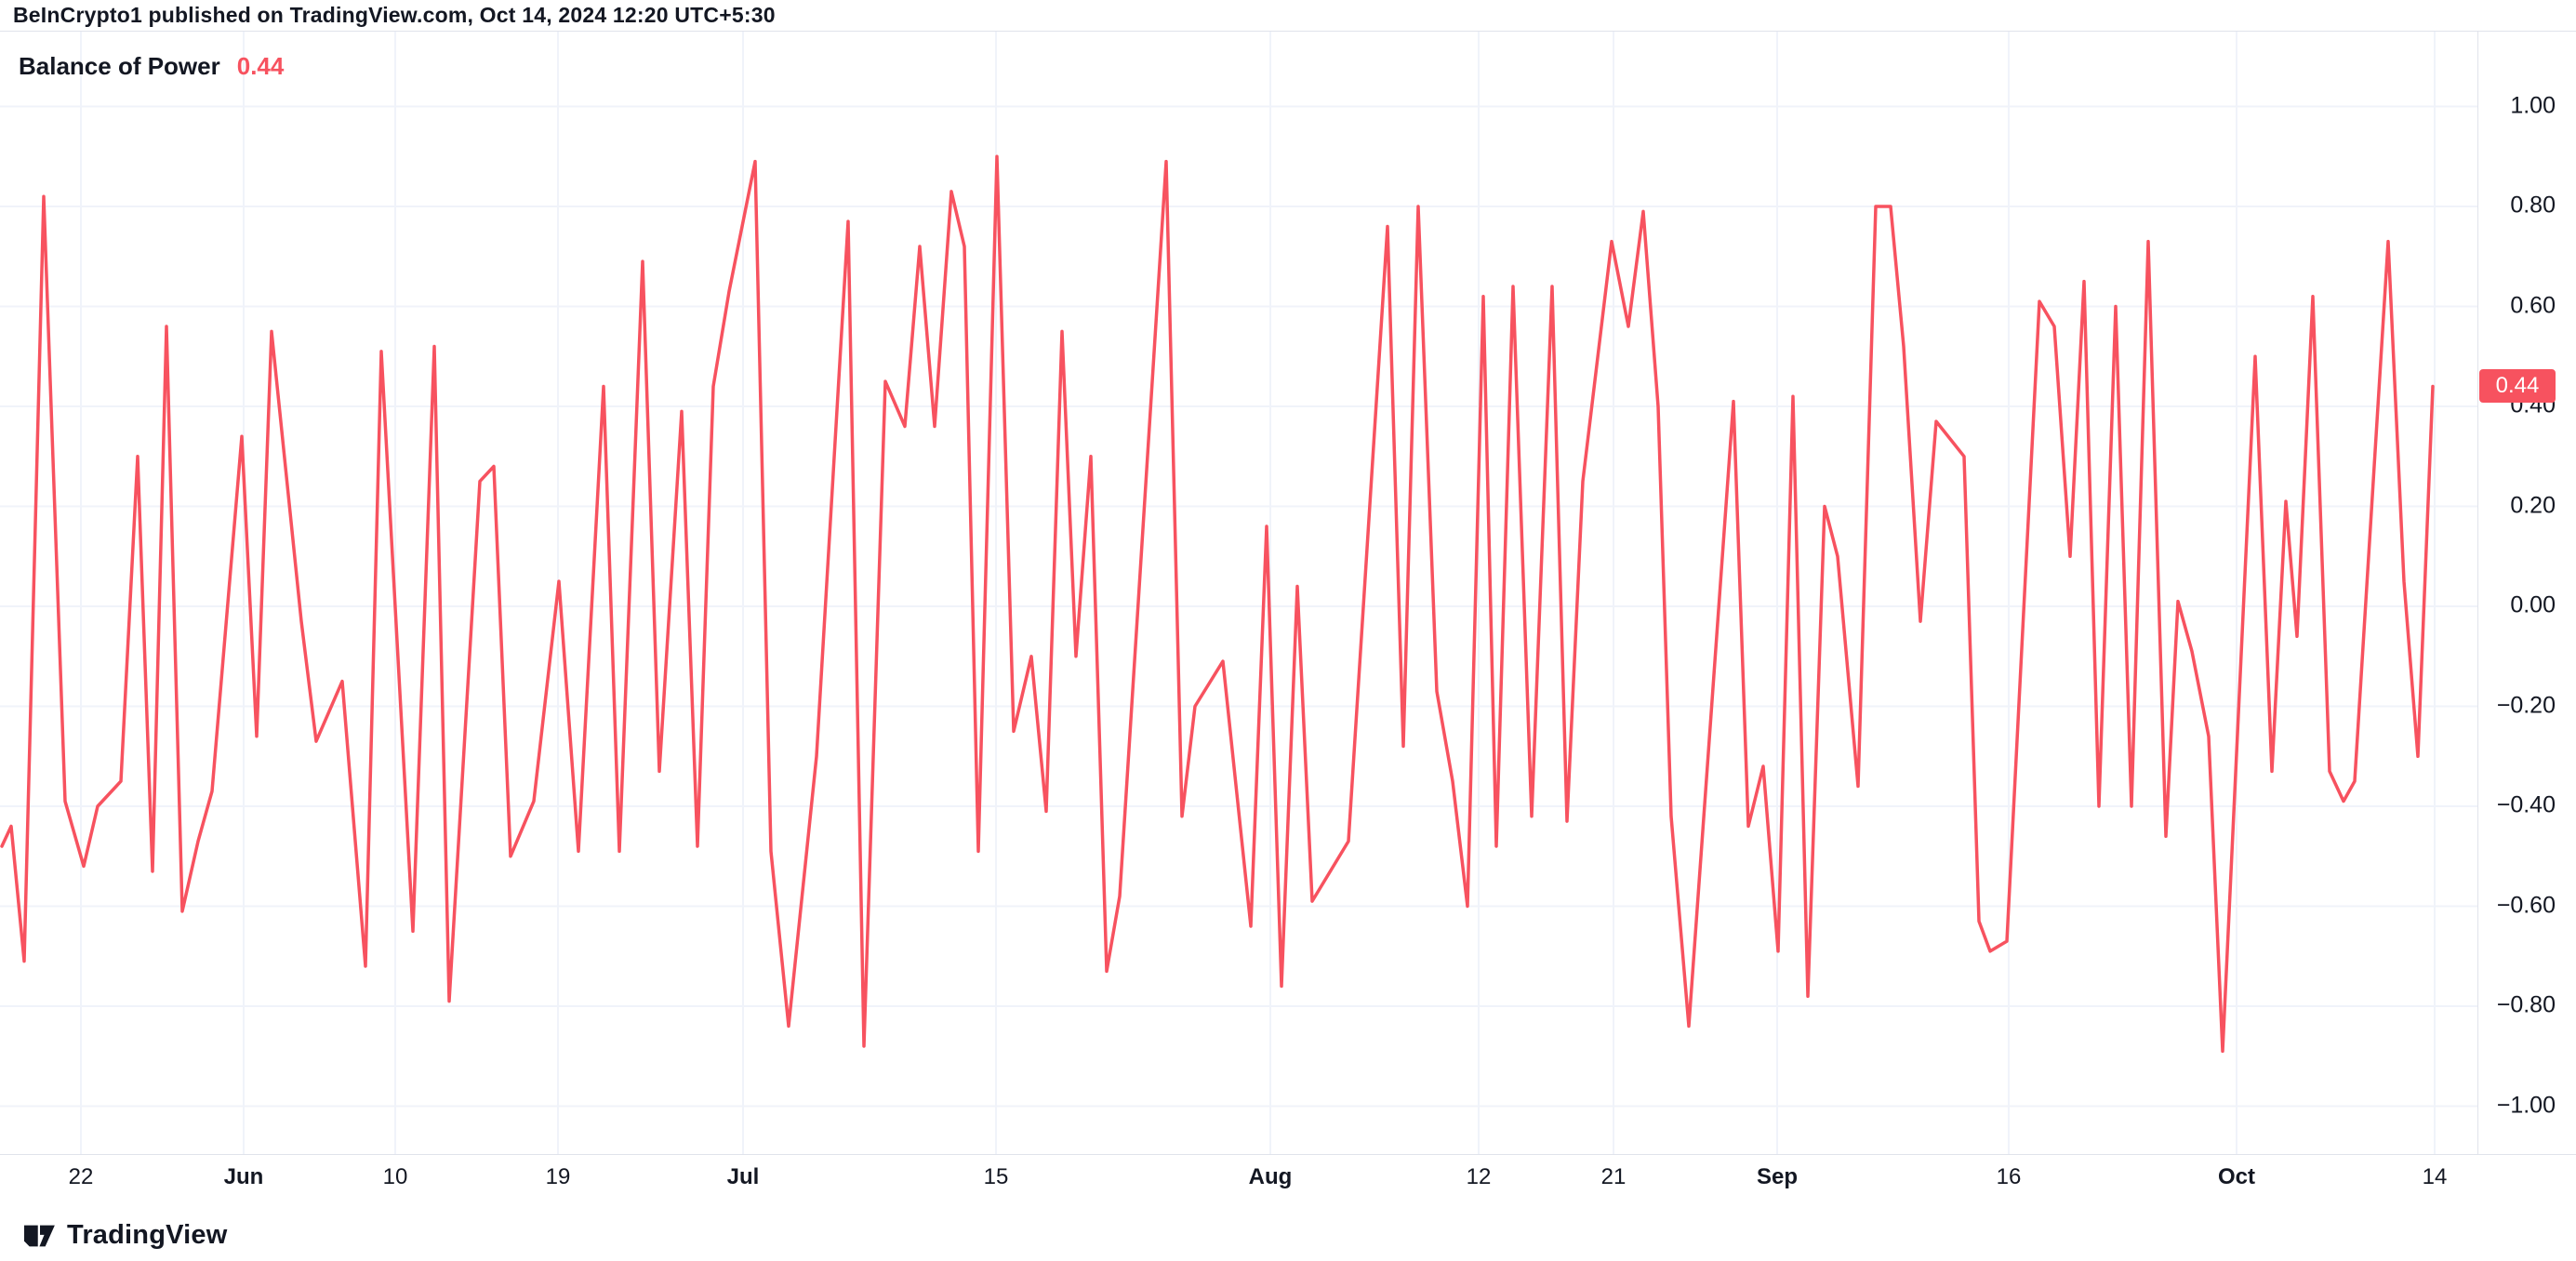 The height and width of the screenshot is (1261, 2576). I want to click on tradingview-watermark: TradingView, so click(126, 1235).